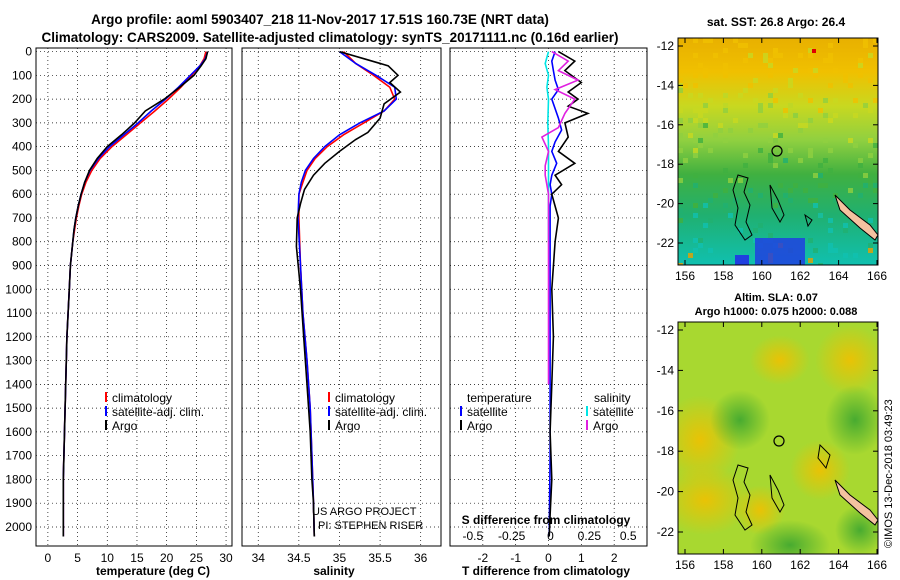  Describe the element at coordinates (666, 204) in the screenshot. I see `map-y-tick-label: -20` at that location.